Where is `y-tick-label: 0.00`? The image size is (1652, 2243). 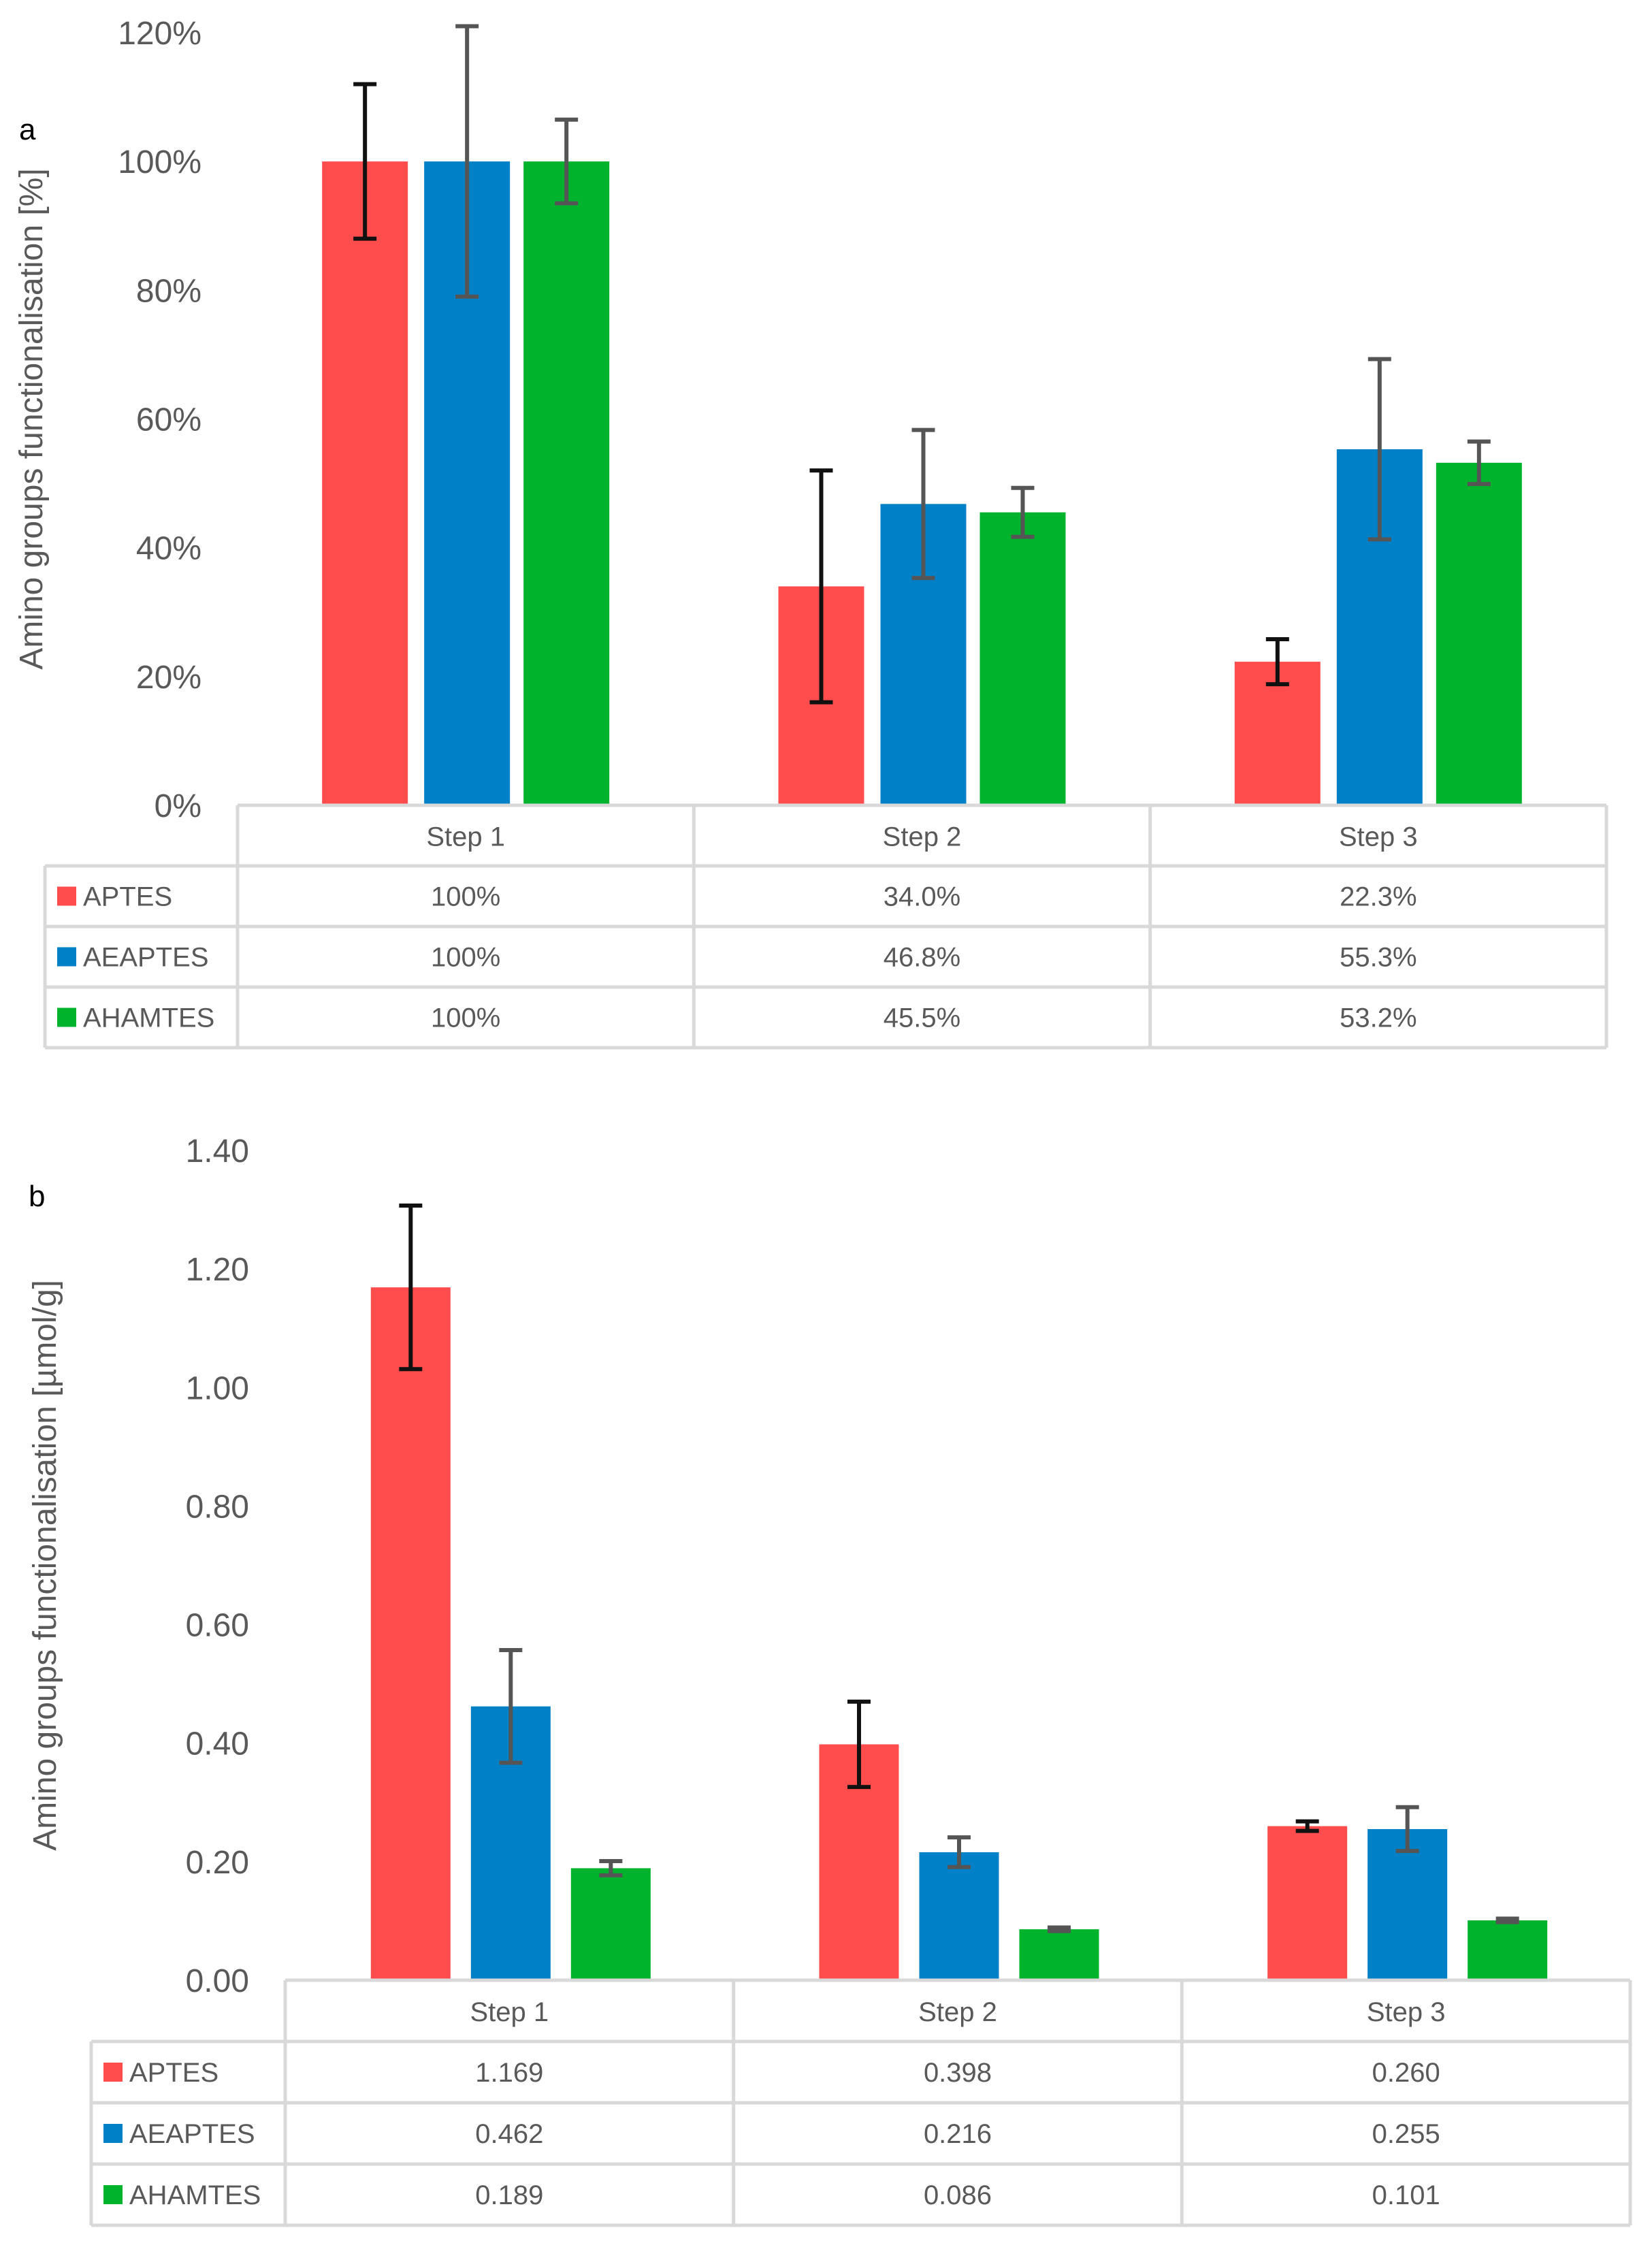 y-tick-label: 0.00 is located at coordinates (217, 1981).